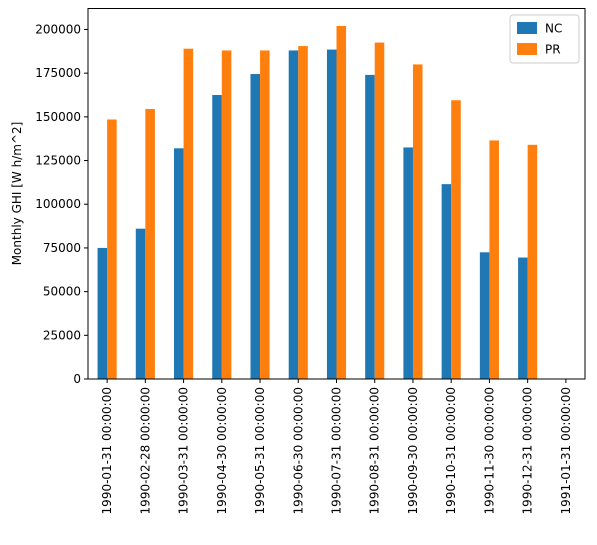 Image resolution: width=597 pixels, height=545 pixels. Describe the element at coordinates (58, 117) in the screenshot. I see `y-tick-label-6: 150000` at that location.